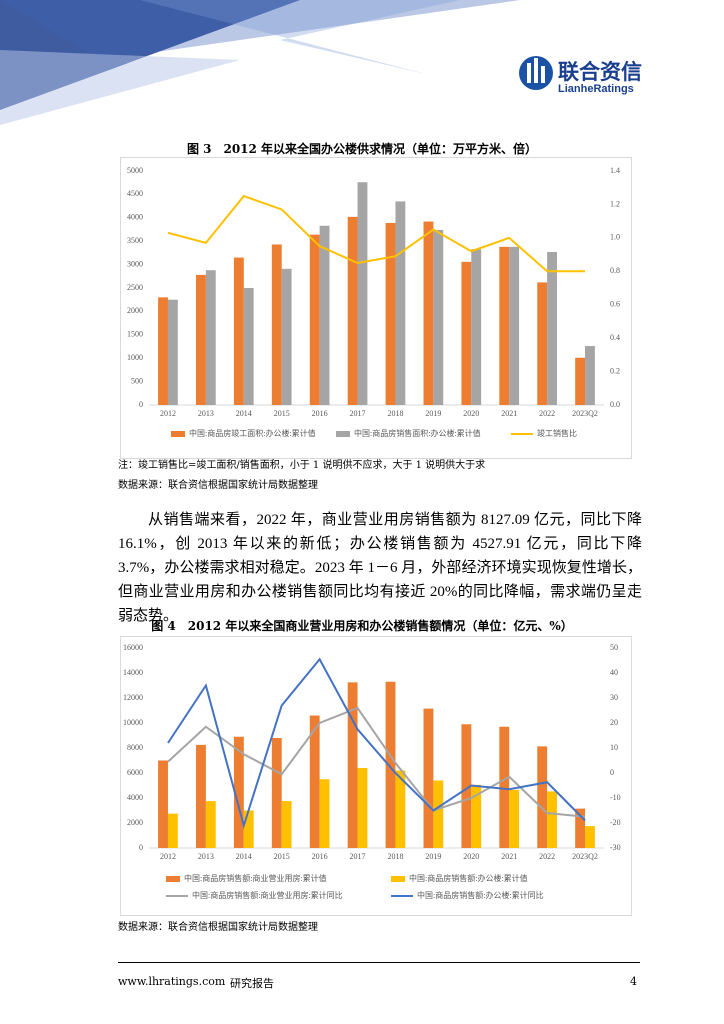  What do you see at coordinates (615, 237) in the screenshot?
I see `tick-label: 1.0` at bounding box center [615, 237].